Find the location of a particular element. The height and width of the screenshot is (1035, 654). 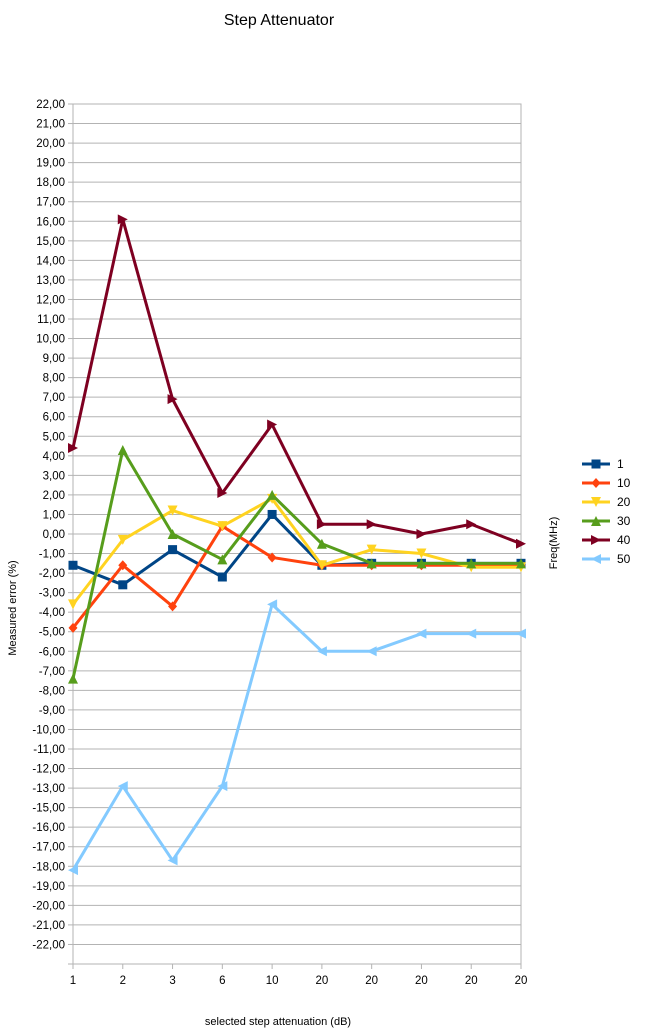

y-tick-label: 8,00 is located at coordinates (54, 379).